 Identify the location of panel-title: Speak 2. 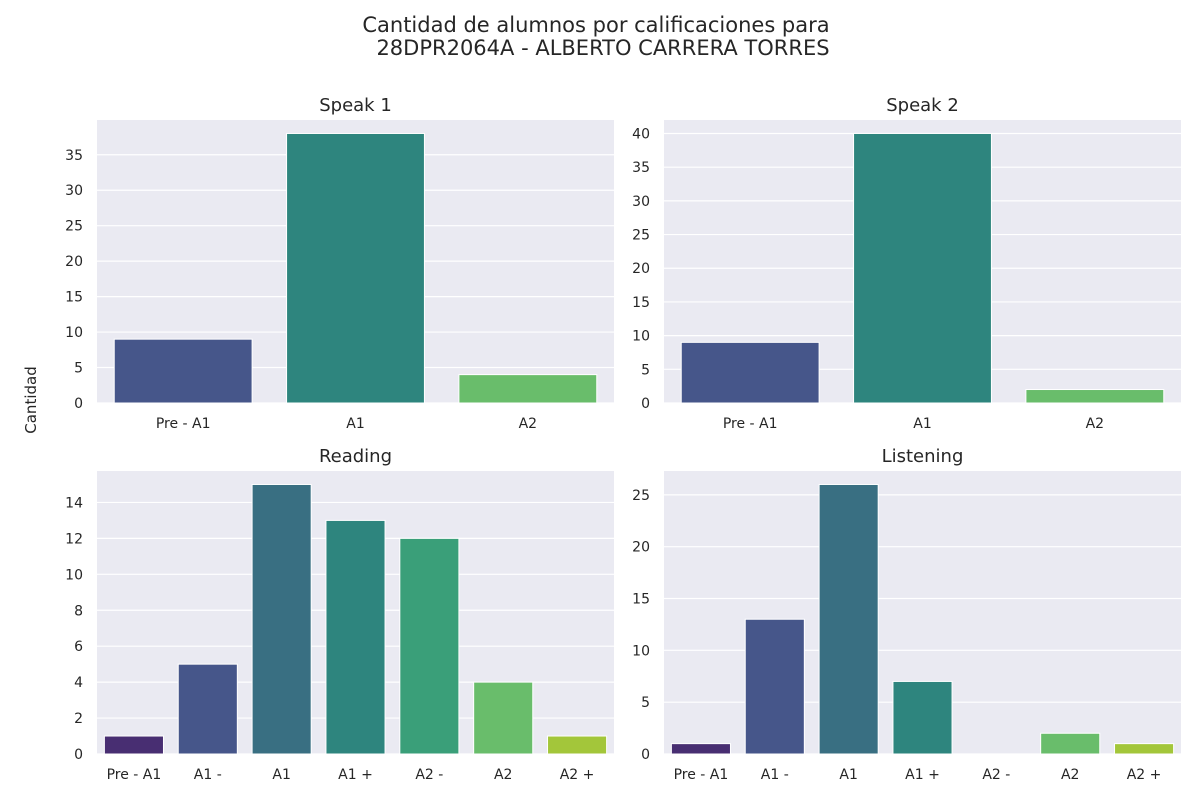
(922, 105).